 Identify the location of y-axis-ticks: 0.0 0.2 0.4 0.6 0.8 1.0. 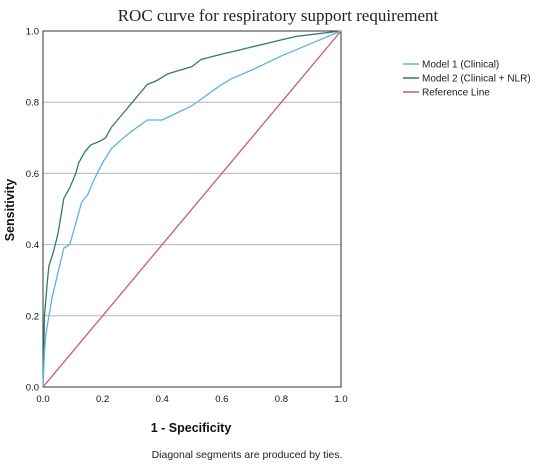
(32, 210).